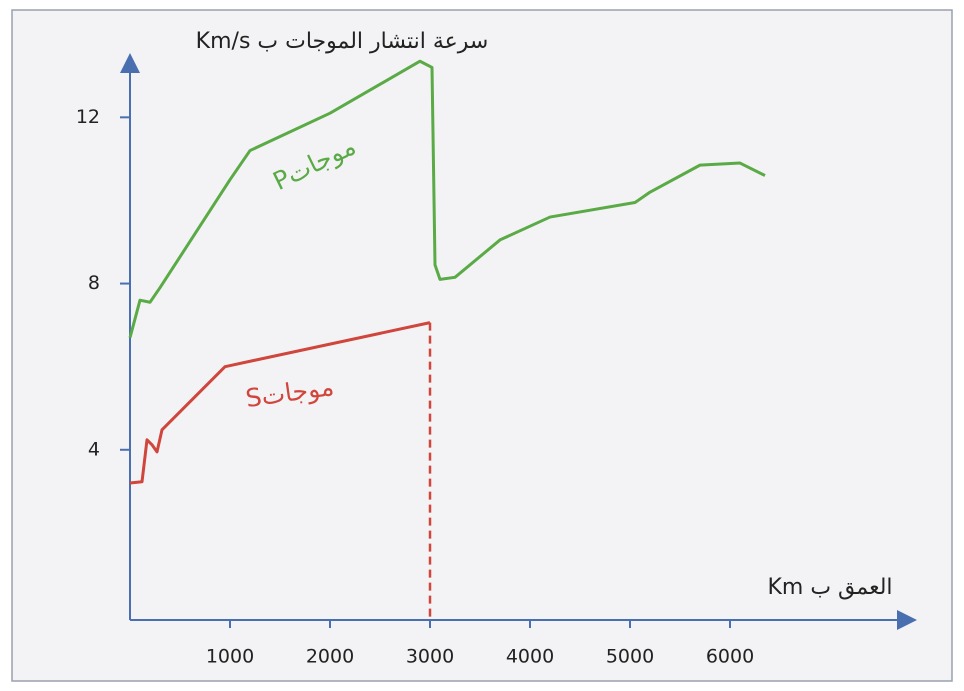 Image resolution: width=964 pixels, height=691 pixels. What do you see at coordinates (94, 449) in the screenshot?
I see `y-tick-label: 4` at bounding box center [94, 449].